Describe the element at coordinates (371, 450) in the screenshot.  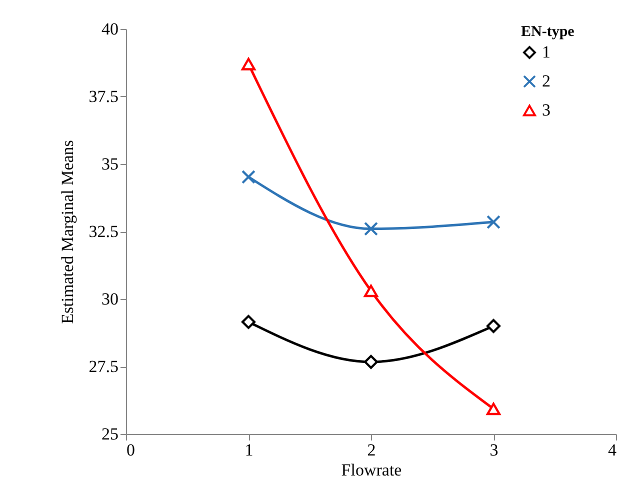
I see `x-tick-label: 2` at that location.